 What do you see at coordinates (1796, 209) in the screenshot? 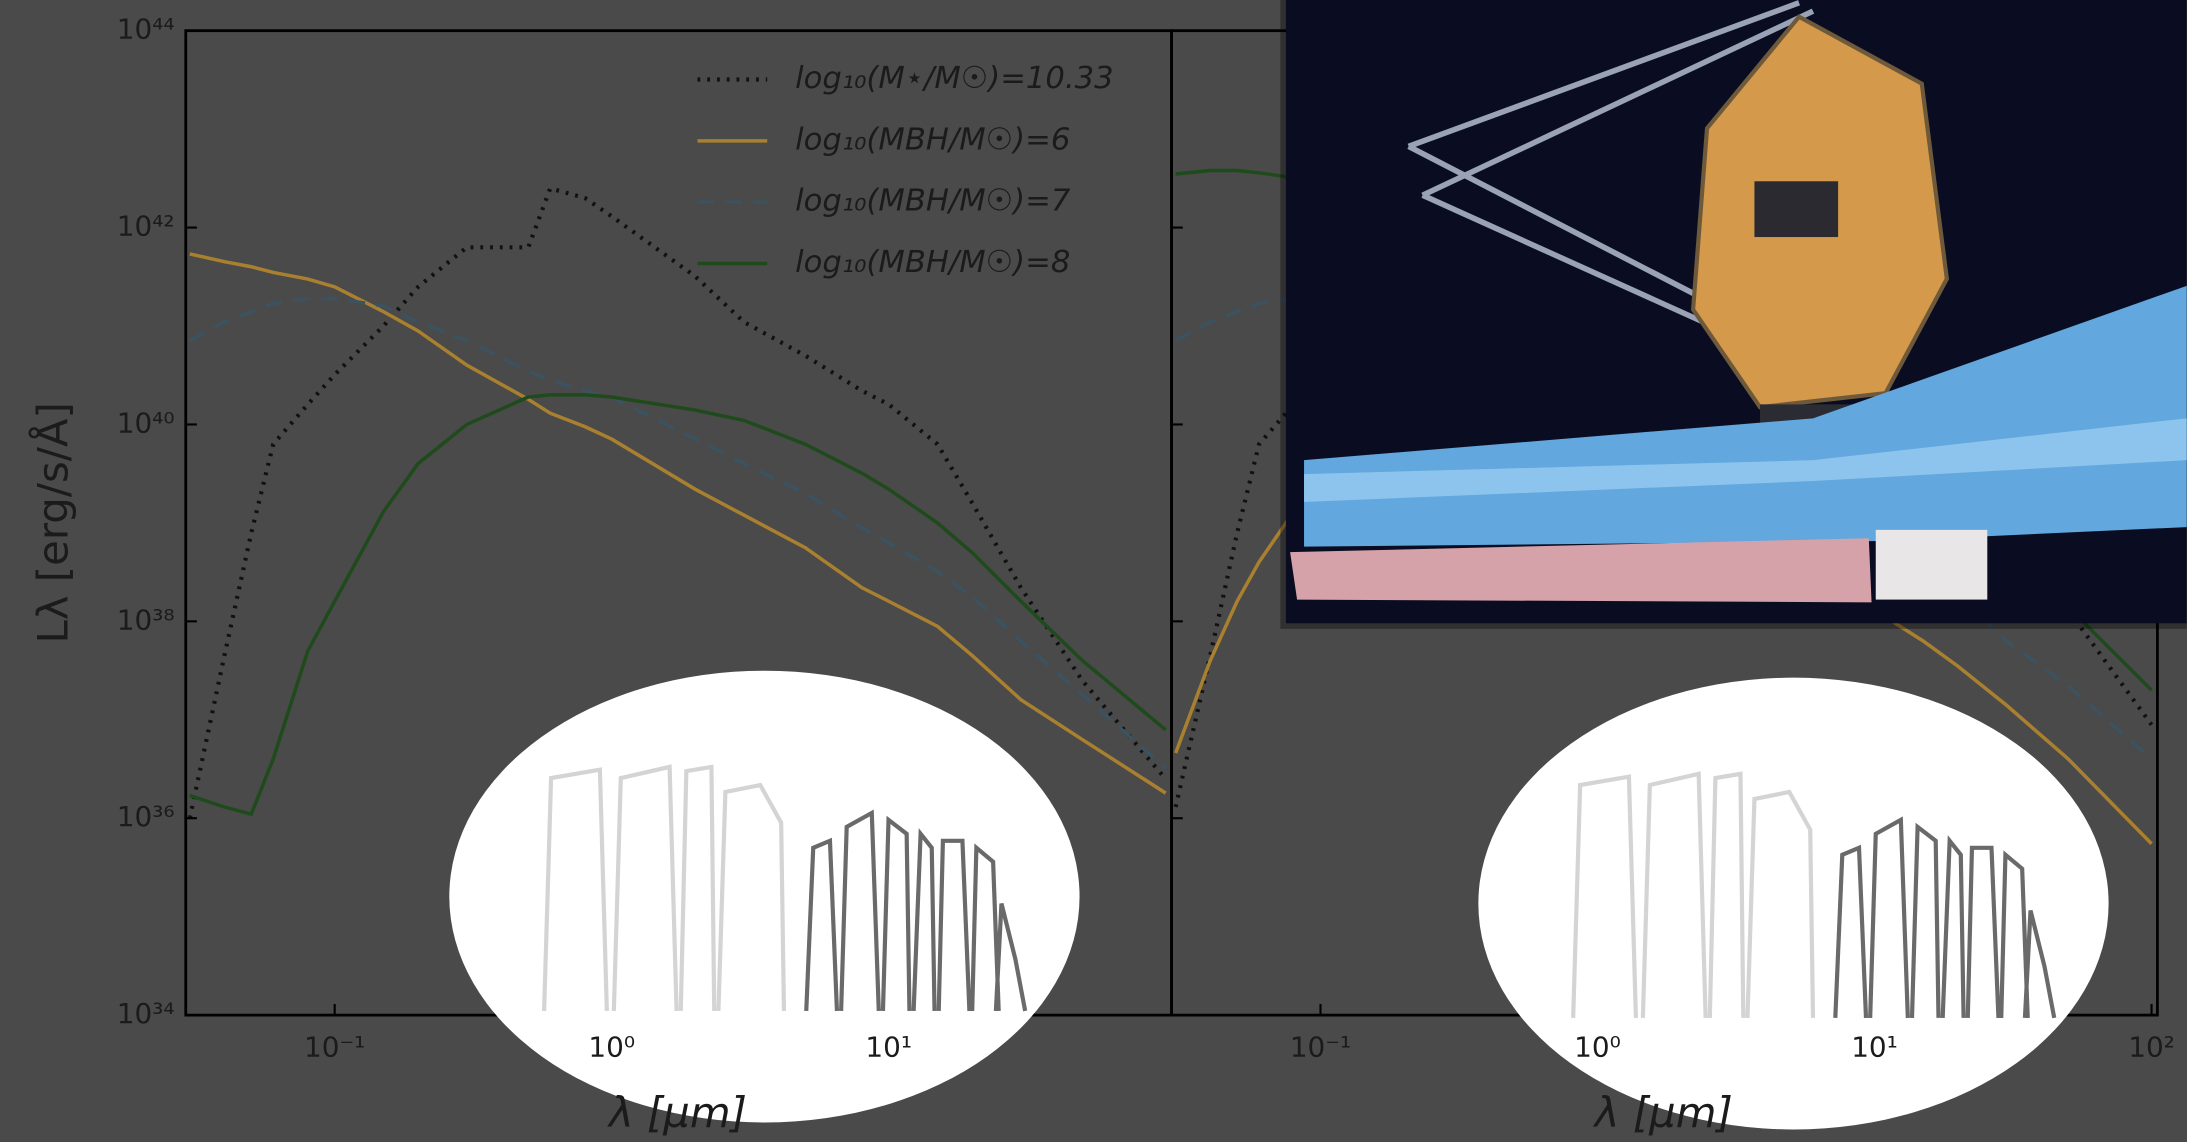
I see `instrument-module` at bounding box center [1796, 209].